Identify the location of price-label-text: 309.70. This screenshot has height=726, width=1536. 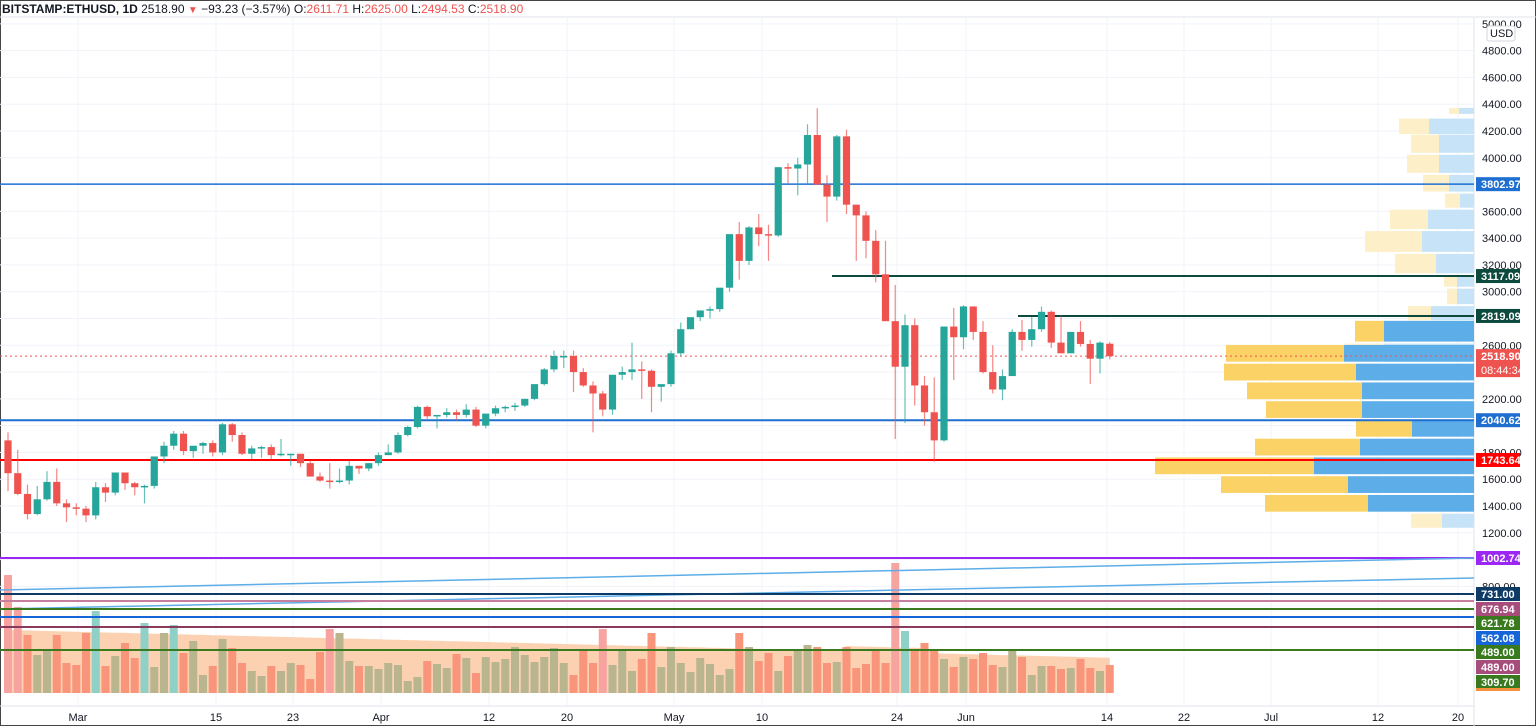
(1498, 683).